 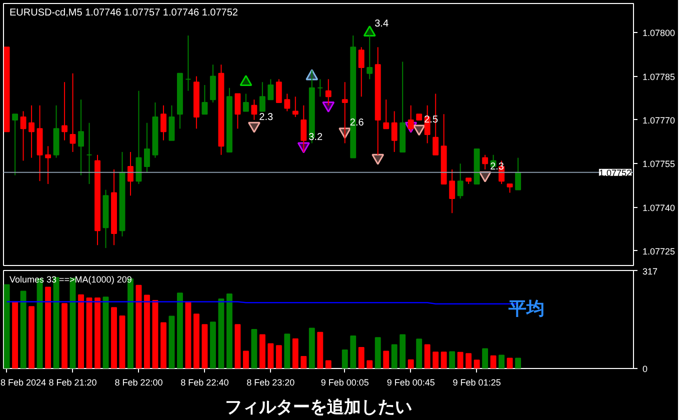 I want to click on y-tick-label: 1.07725, so click(x=659, y=251).